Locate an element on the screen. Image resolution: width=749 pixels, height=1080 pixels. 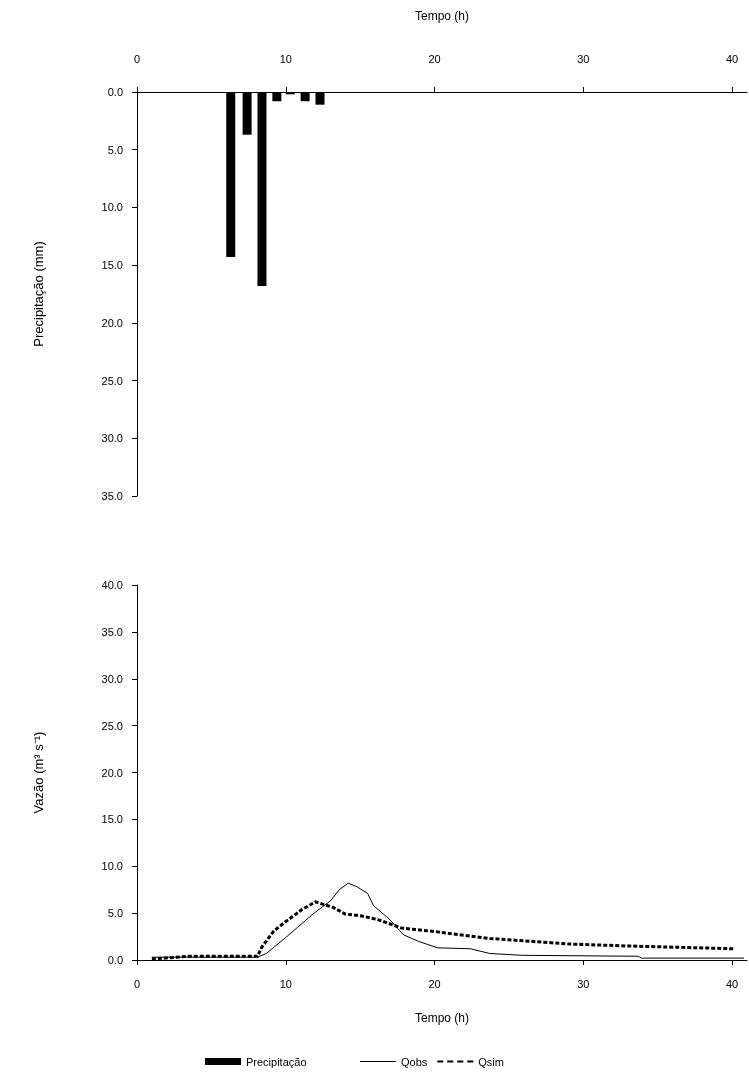
legend-label: Qobs is located at coordinates (414, 1061).